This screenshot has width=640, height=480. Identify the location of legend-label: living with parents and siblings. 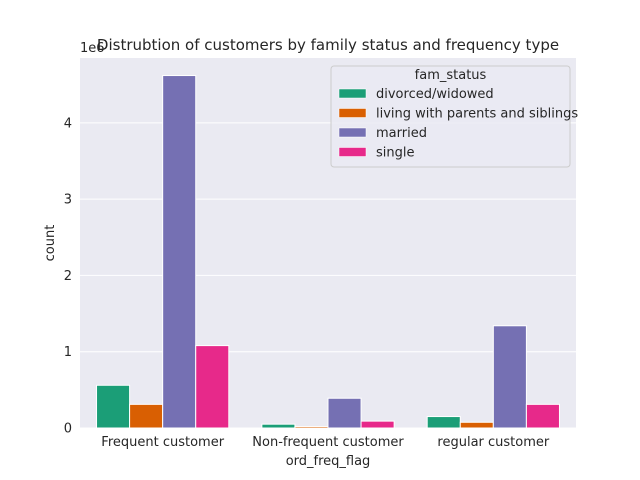
(477, 114).